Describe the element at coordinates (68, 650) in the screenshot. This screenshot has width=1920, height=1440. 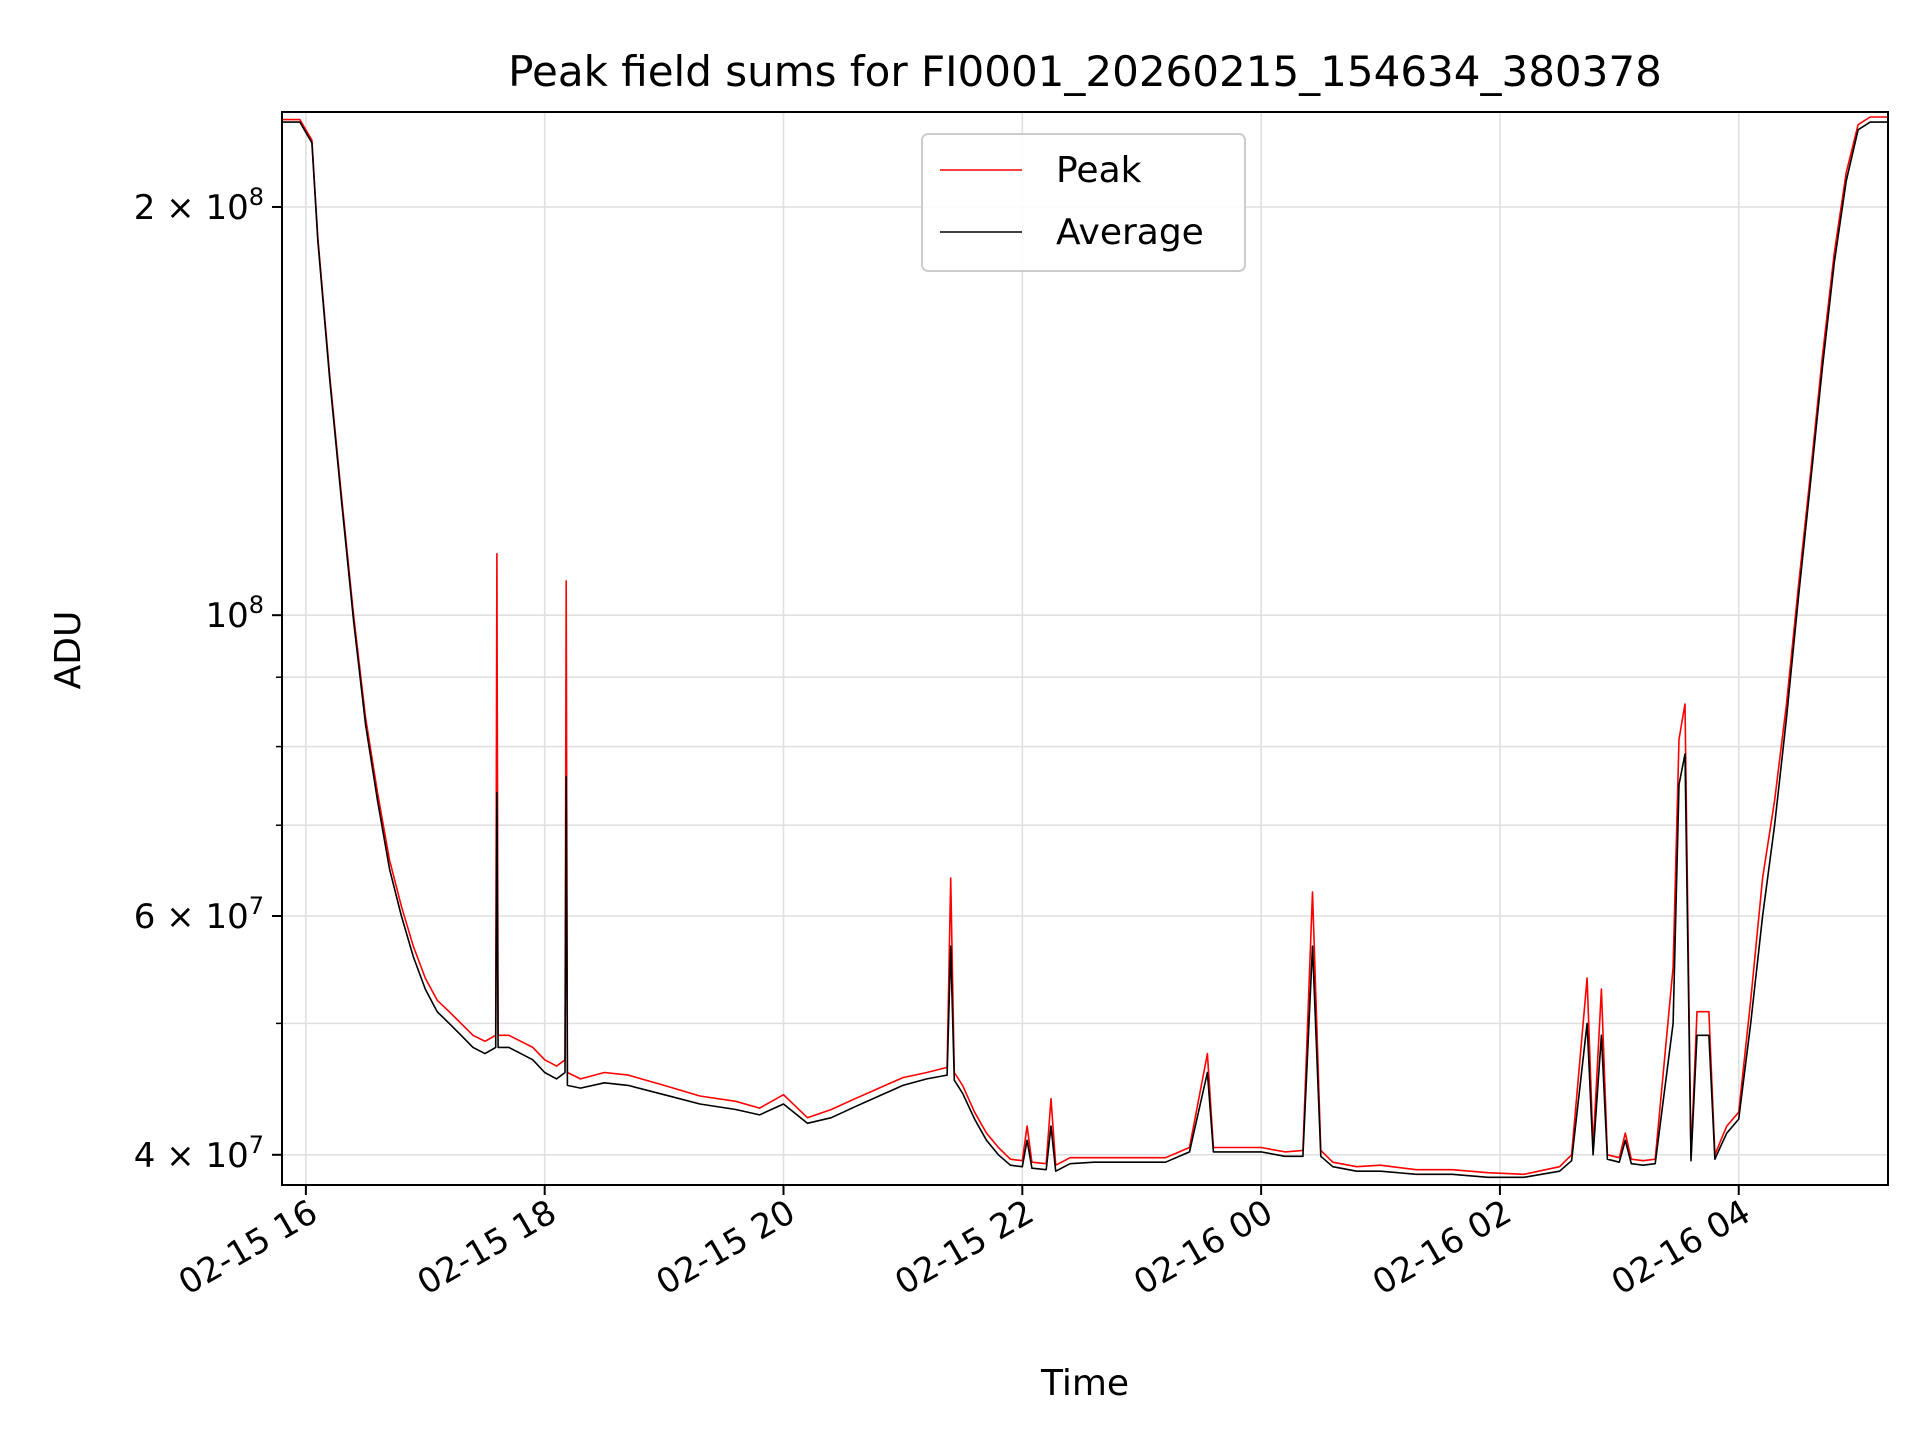
I see `y-axis-label: ADU` at that location.